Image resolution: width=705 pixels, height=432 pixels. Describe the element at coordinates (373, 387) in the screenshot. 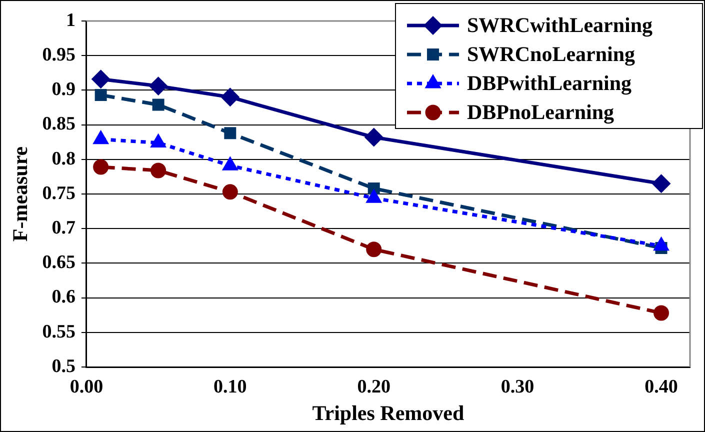

I see `x-tick-label: 0.20` at that location.